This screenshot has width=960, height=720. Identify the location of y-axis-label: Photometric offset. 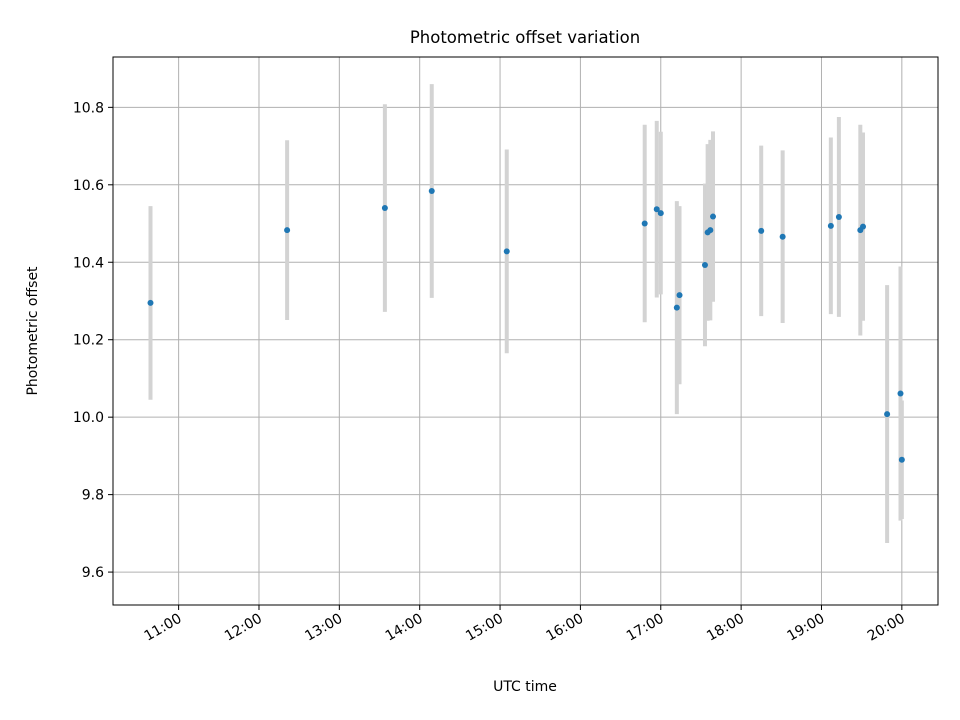
(33, 331).